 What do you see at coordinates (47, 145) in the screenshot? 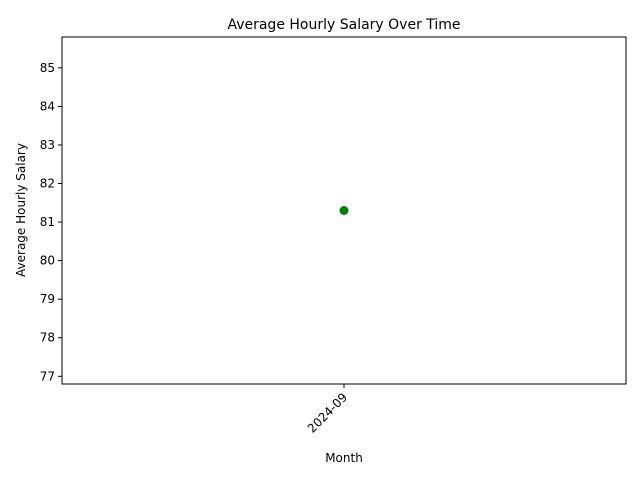
I see `y-tick-label: 83` at bounding box center [47, 145].